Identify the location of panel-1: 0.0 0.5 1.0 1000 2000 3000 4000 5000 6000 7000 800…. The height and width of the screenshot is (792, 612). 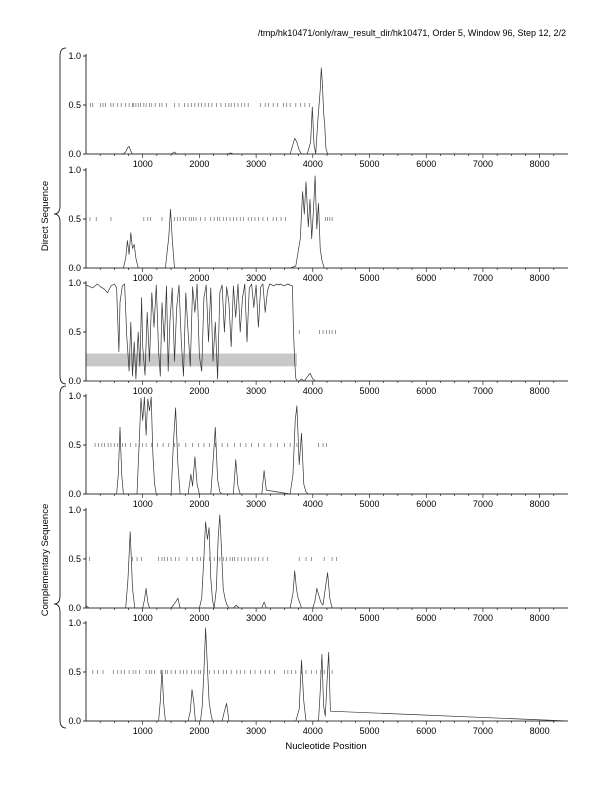
(318, 110).